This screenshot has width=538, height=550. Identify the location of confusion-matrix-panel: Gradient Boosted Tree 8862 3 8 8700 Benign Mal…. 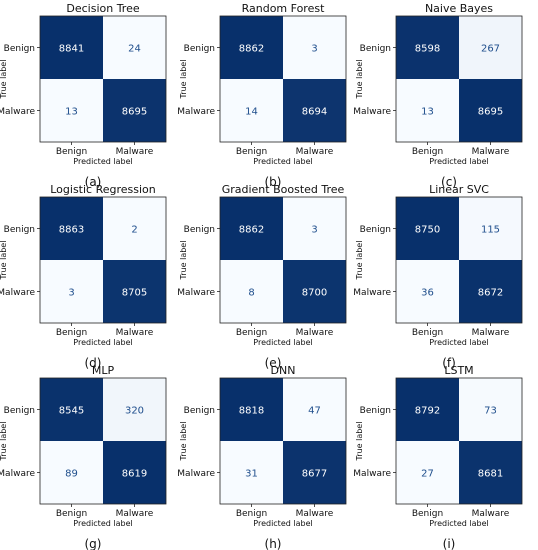
(262, 276).